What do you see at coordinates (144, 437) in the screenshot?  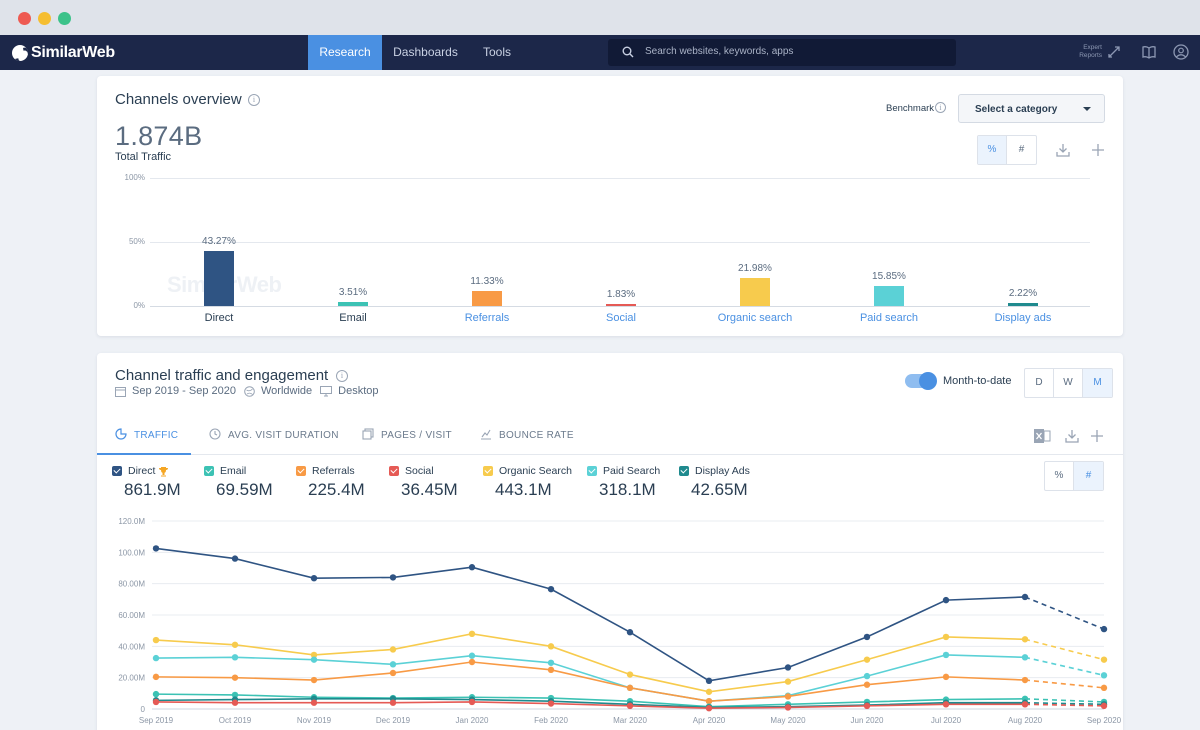 I see `tab-traffic: TRAFFIC` at bounding box center [144, 437].